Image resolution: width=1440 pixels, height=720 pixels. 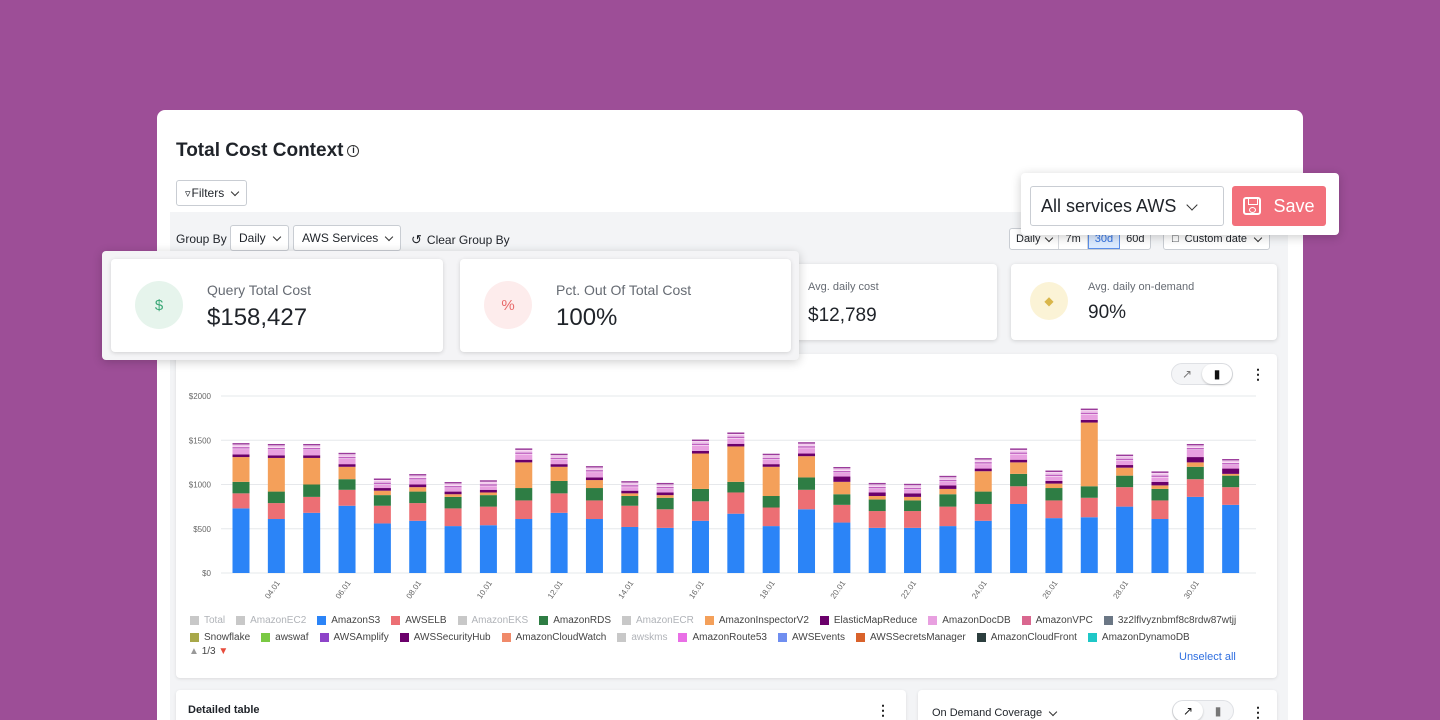 What do you see at coordinates (271, 620) in the screenshot?
I see `legend-item: AmazonEC2` at bounding box center [271, 620].